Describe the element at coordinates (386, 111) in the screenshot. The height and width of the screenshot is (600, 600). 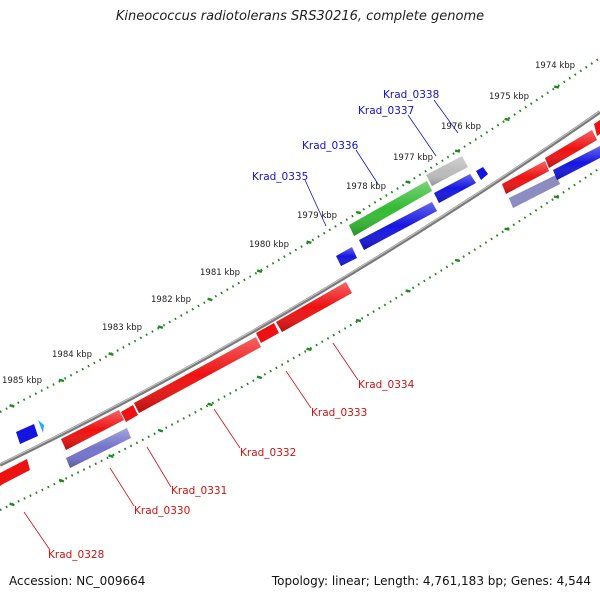
I see `gene-label-krad-0337: Krad_0337` at that location.